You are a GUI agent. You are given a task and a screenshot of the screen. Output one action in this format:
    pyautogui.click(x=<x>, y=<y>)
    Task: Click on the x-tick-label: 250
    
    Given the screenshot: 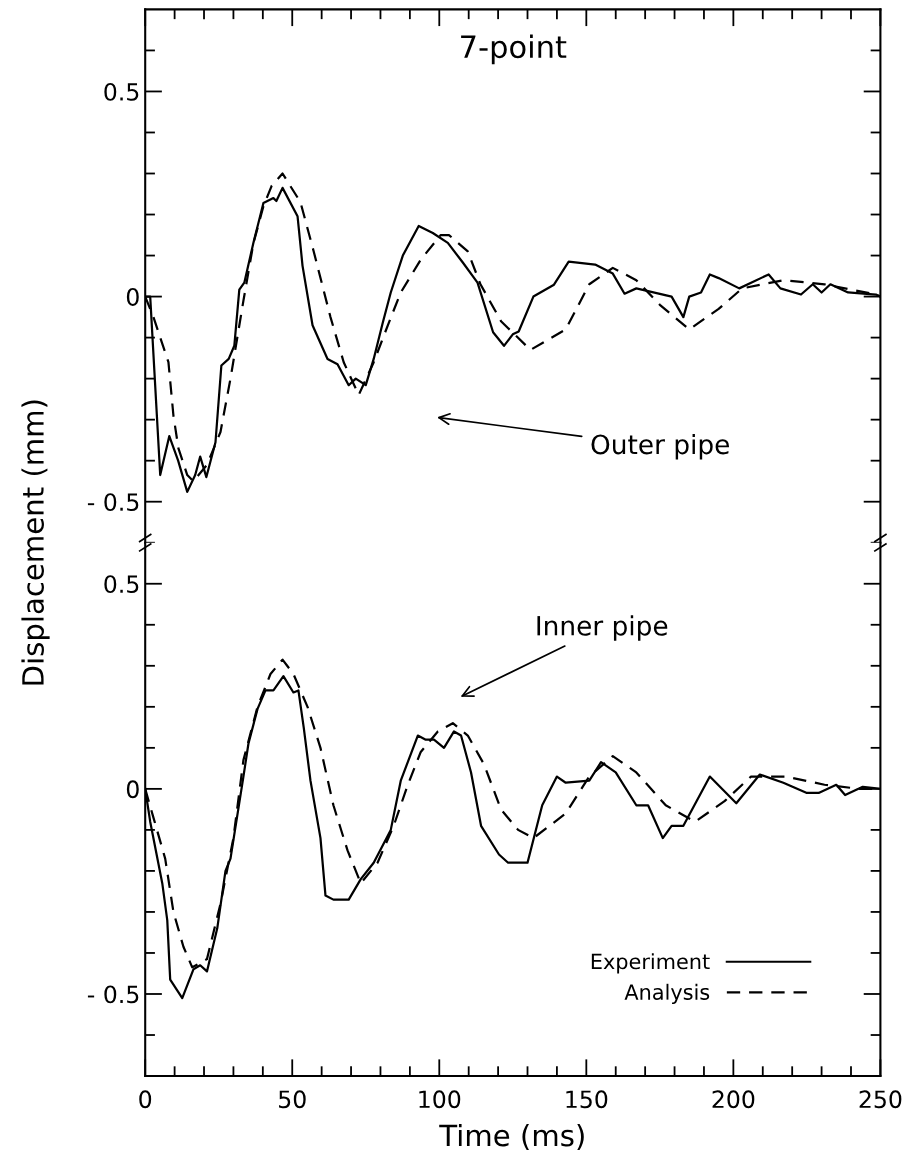 What is the action you would take?
    pyautogui.click(x=880, y=1099)
    